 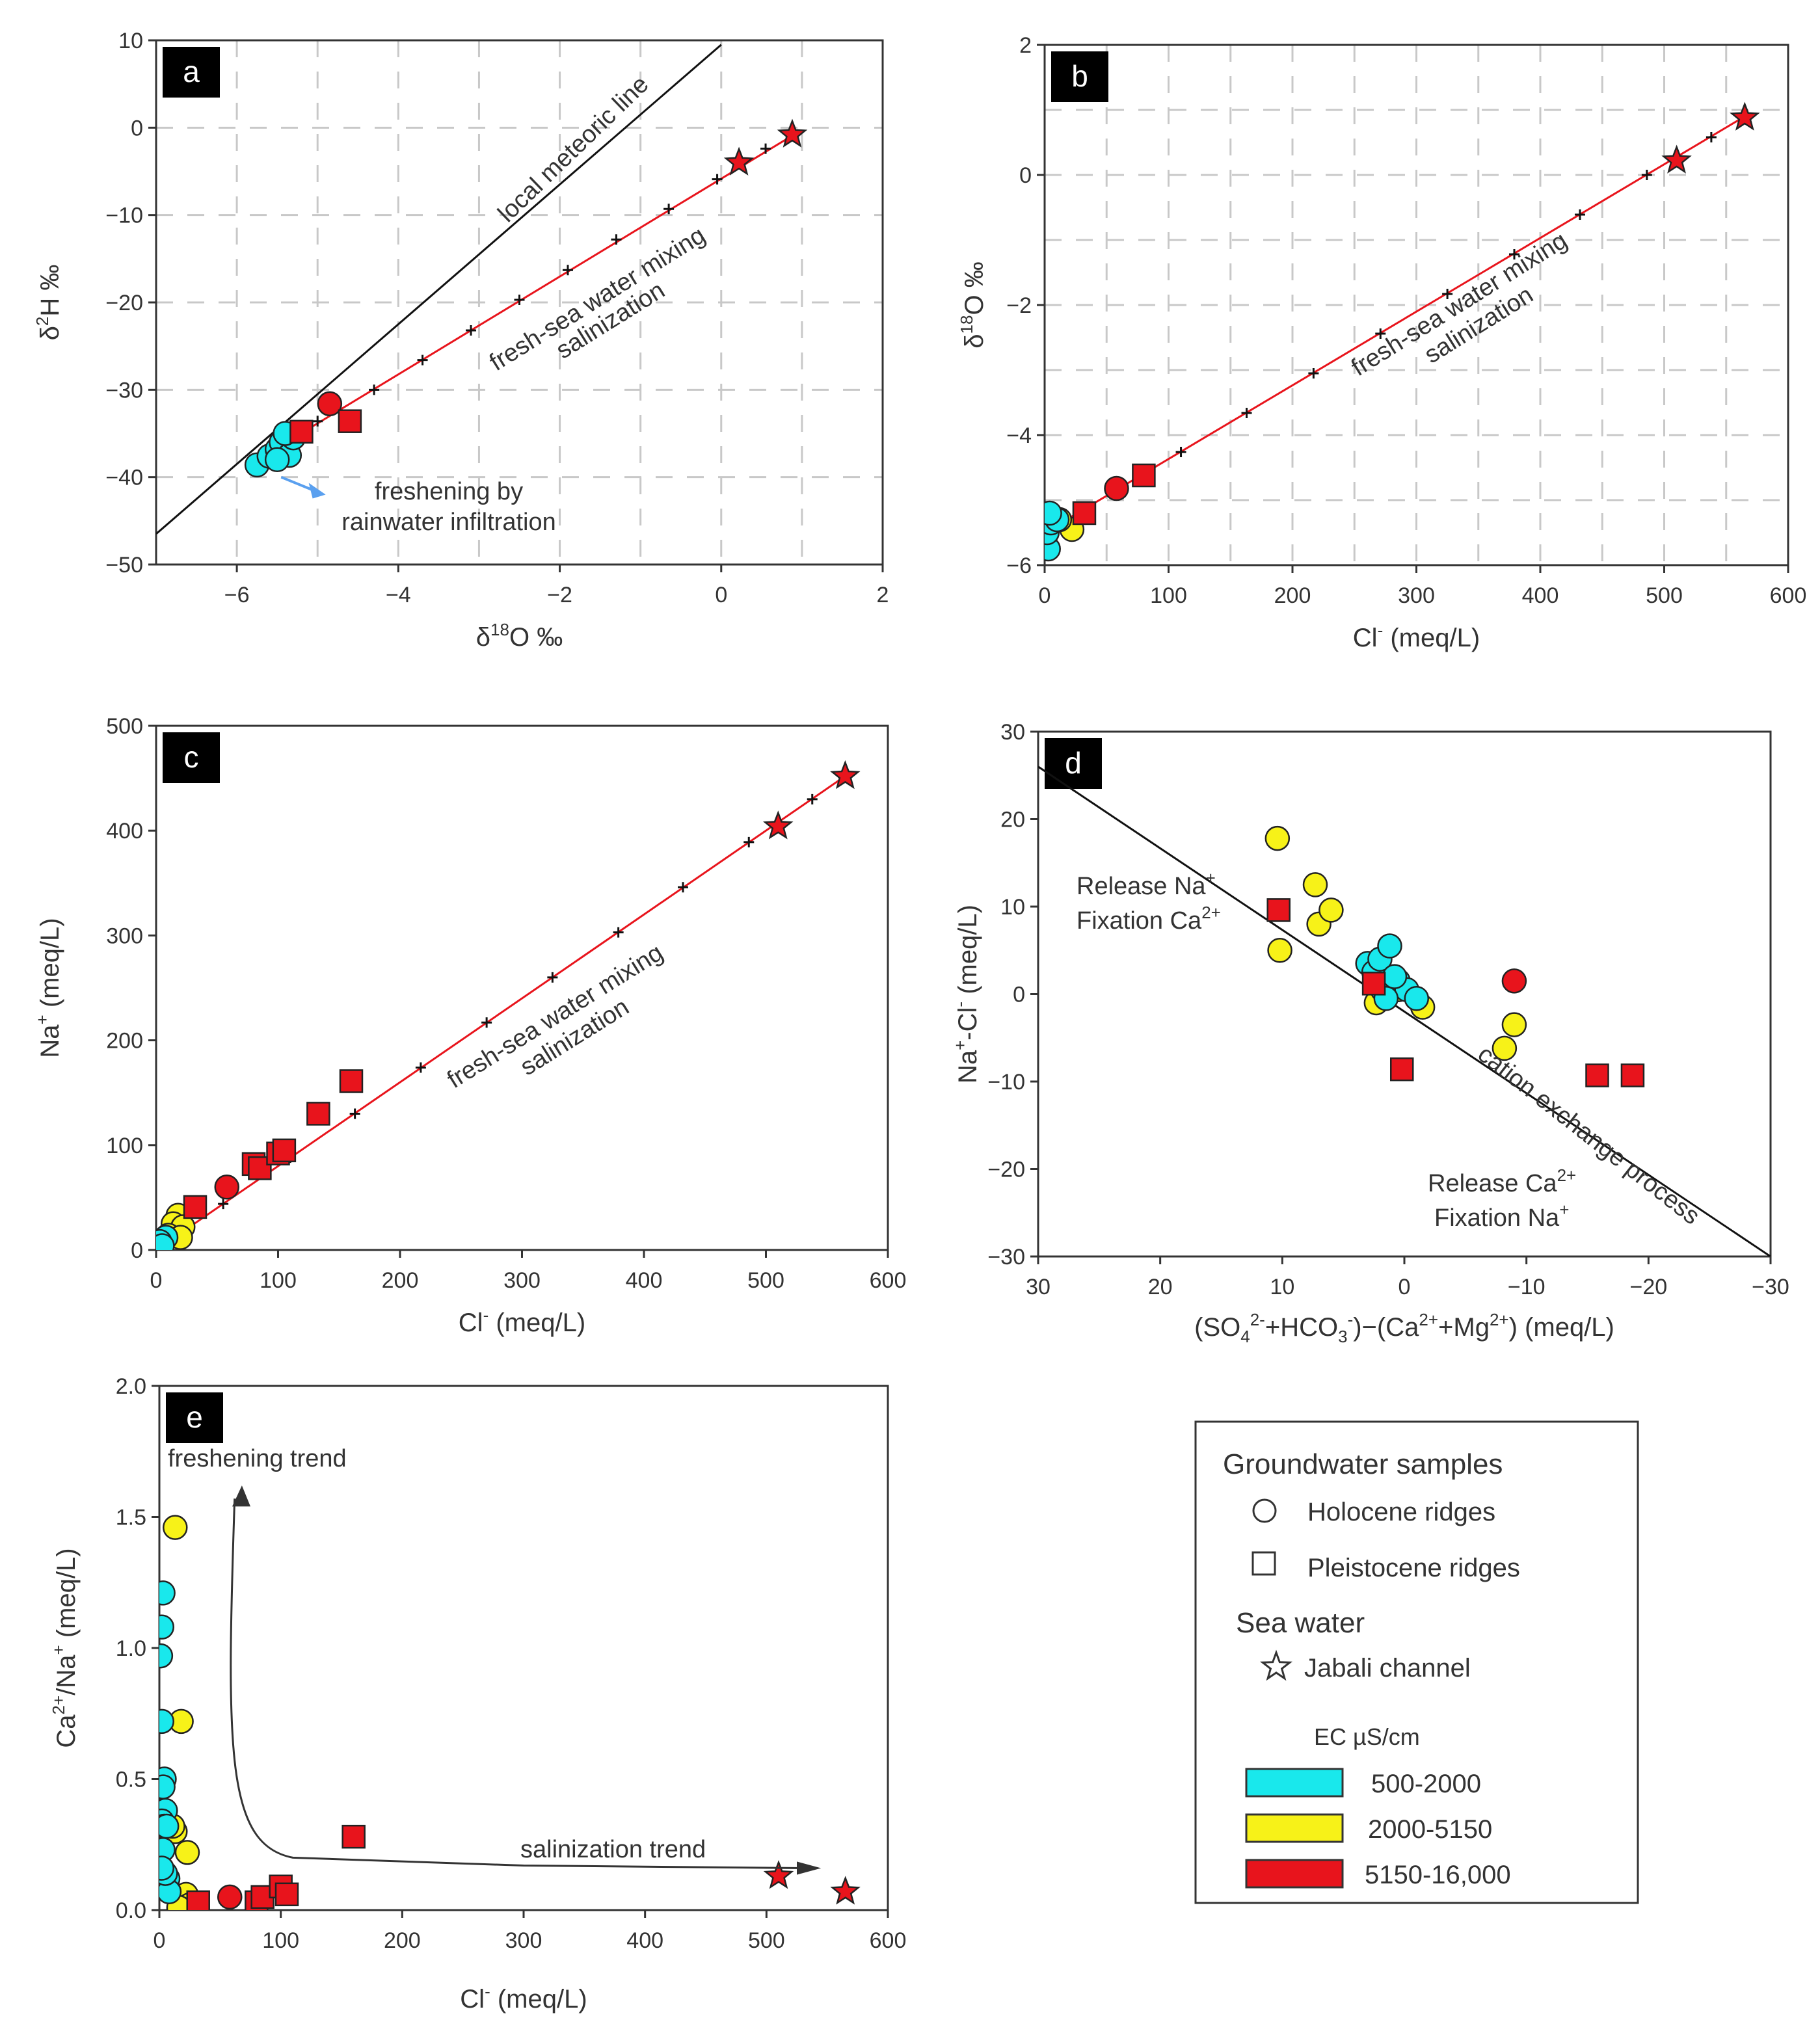 I want to click on x-tick-label: 100, so click(x=280, y=1941).